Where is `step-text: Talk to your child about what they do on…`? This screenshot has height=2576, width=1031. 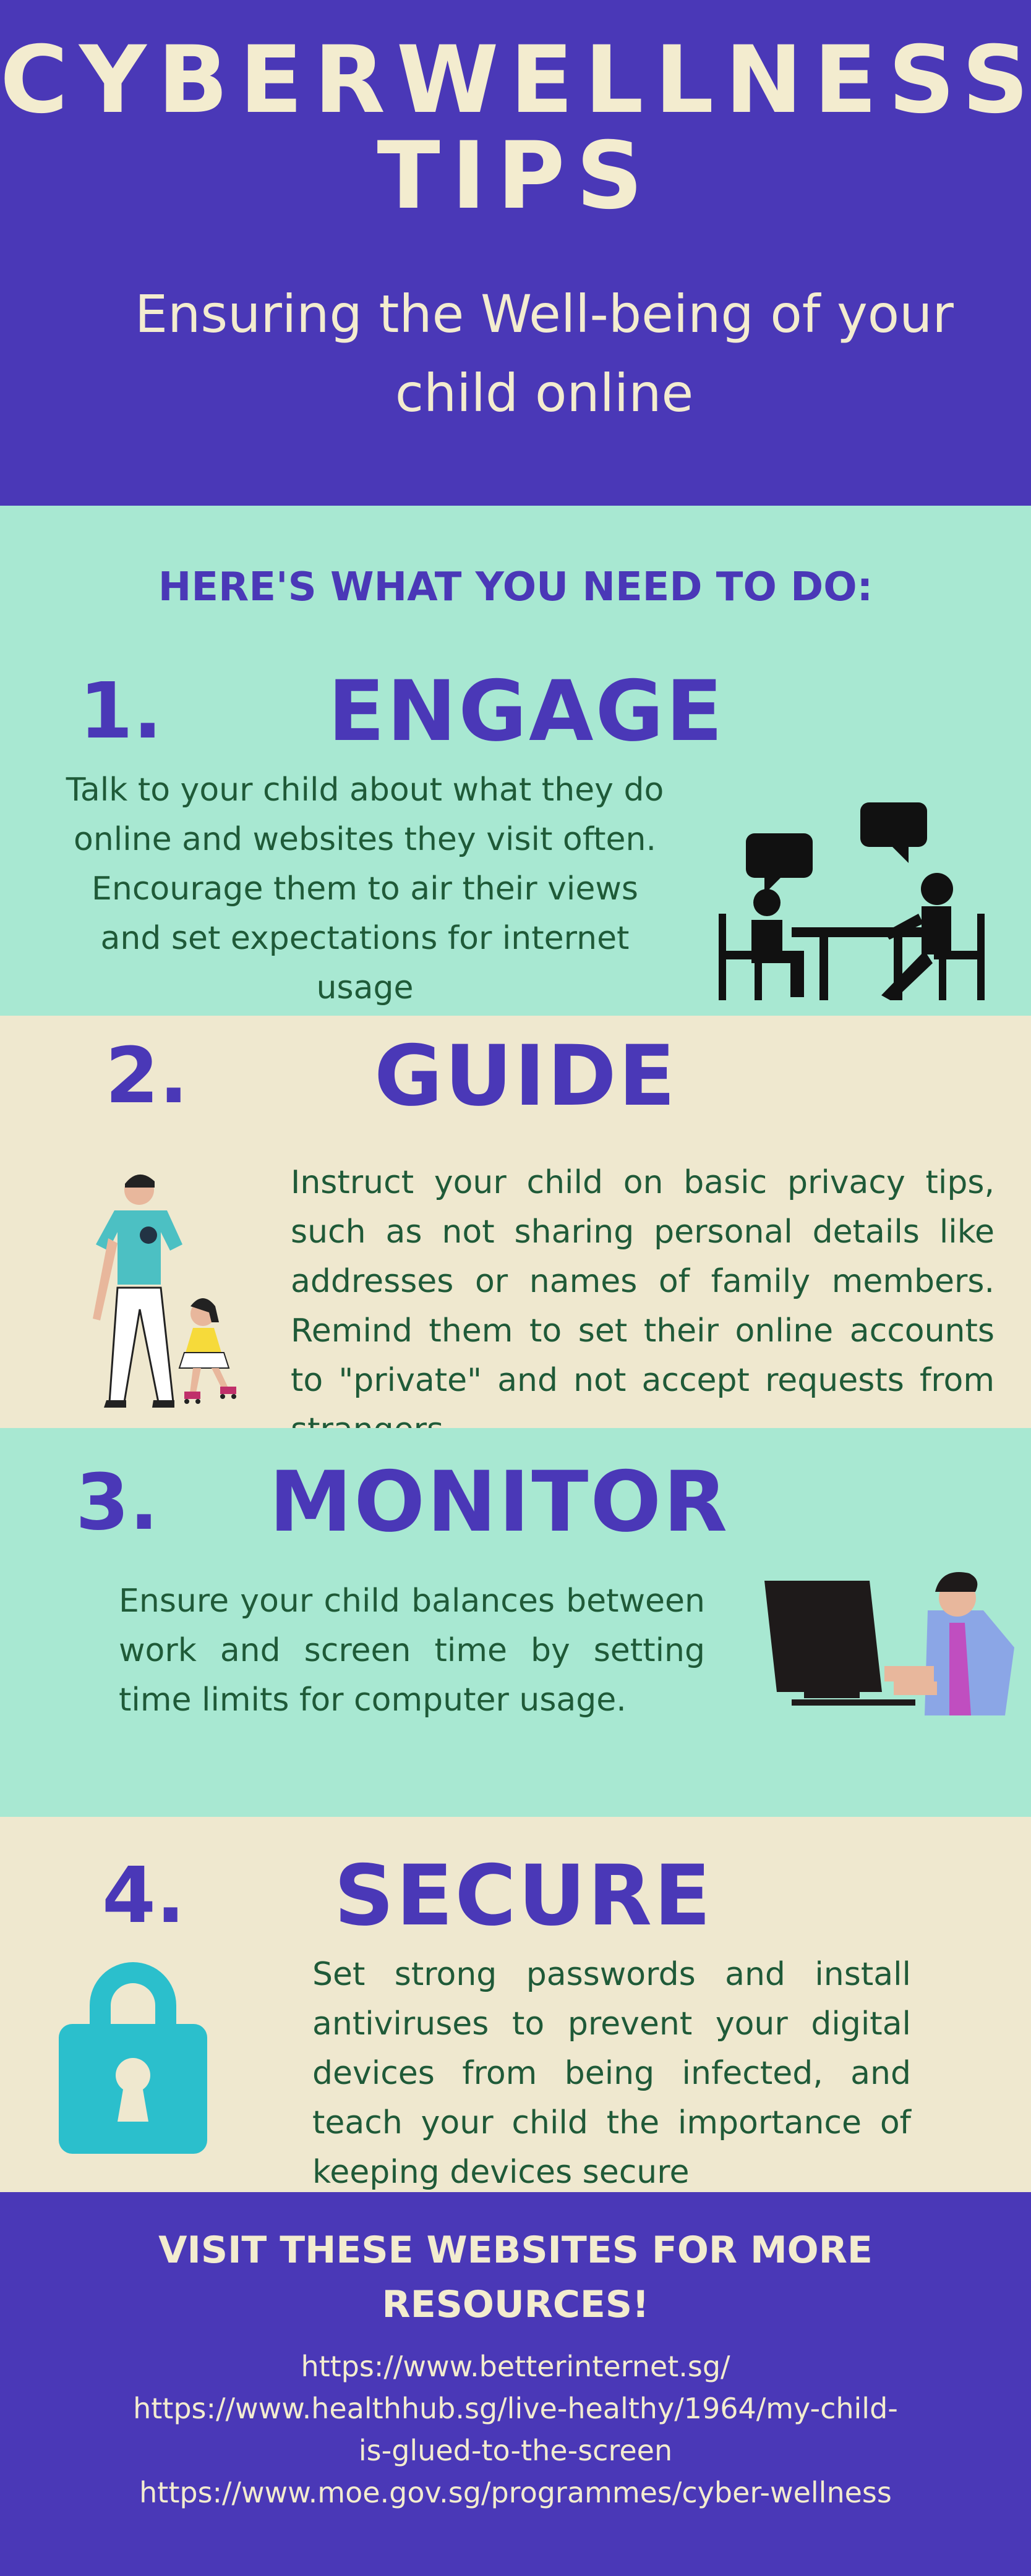
step-text: Talk to your child about what they do on… is located at coordinates (365, 889).